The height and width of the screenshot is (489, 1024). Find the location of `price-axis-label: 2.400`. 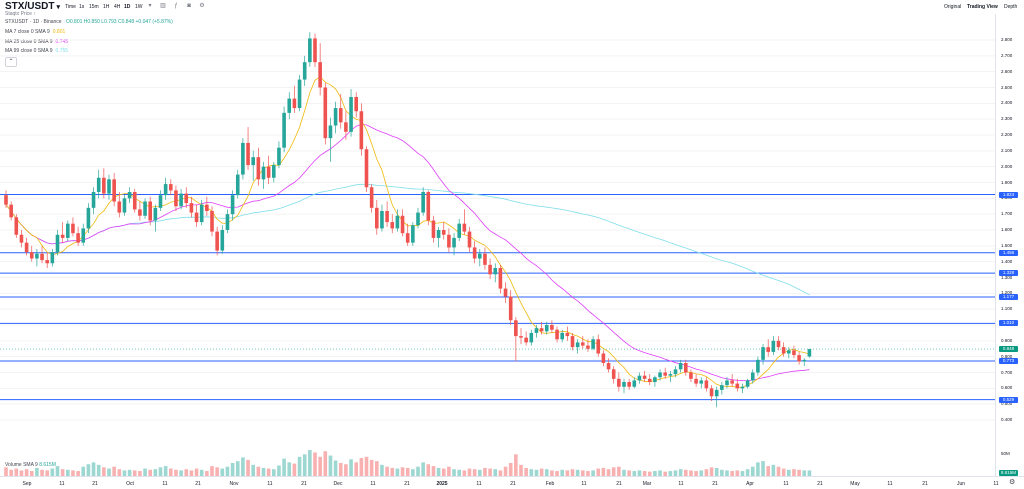

price-axis-label: 2.400 is located at coordinates (1007, 103).